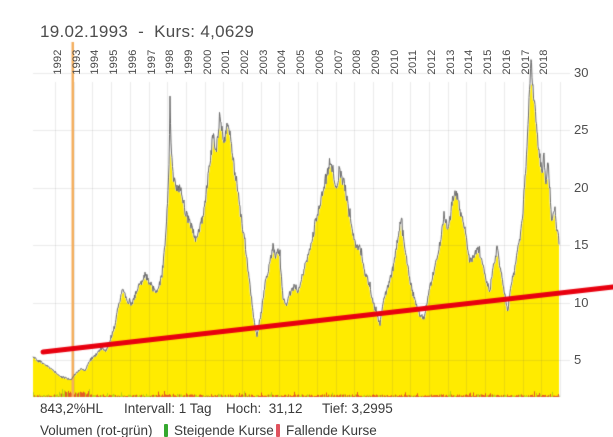 The width and height of the screenshot is (613, 437). What do you see at coordinates (394, 62) in the screenshot?
I see `x-axis-year-label: 2010` at bounding box center [394, 62].